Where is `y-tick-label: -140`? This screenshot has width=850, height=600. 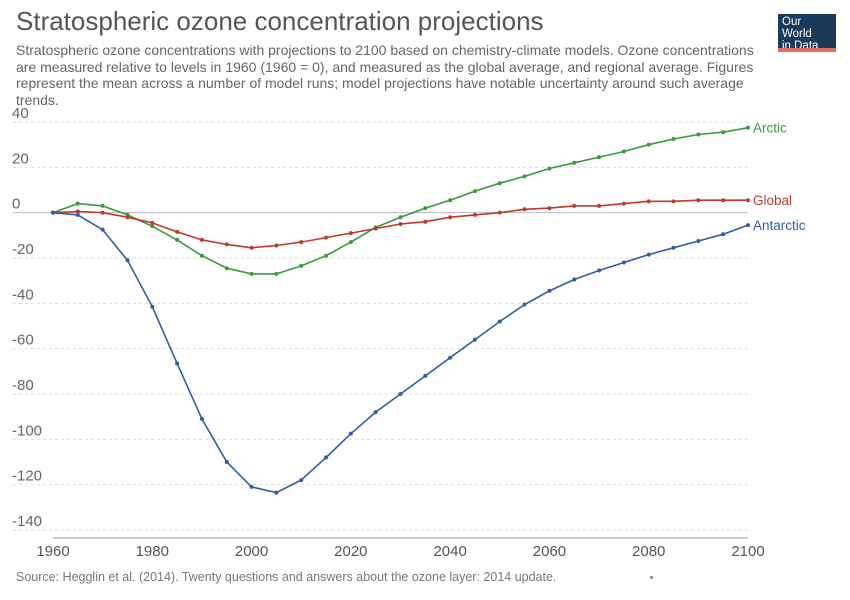
y-tick-label: -140 is located at coordinates (27, 521).